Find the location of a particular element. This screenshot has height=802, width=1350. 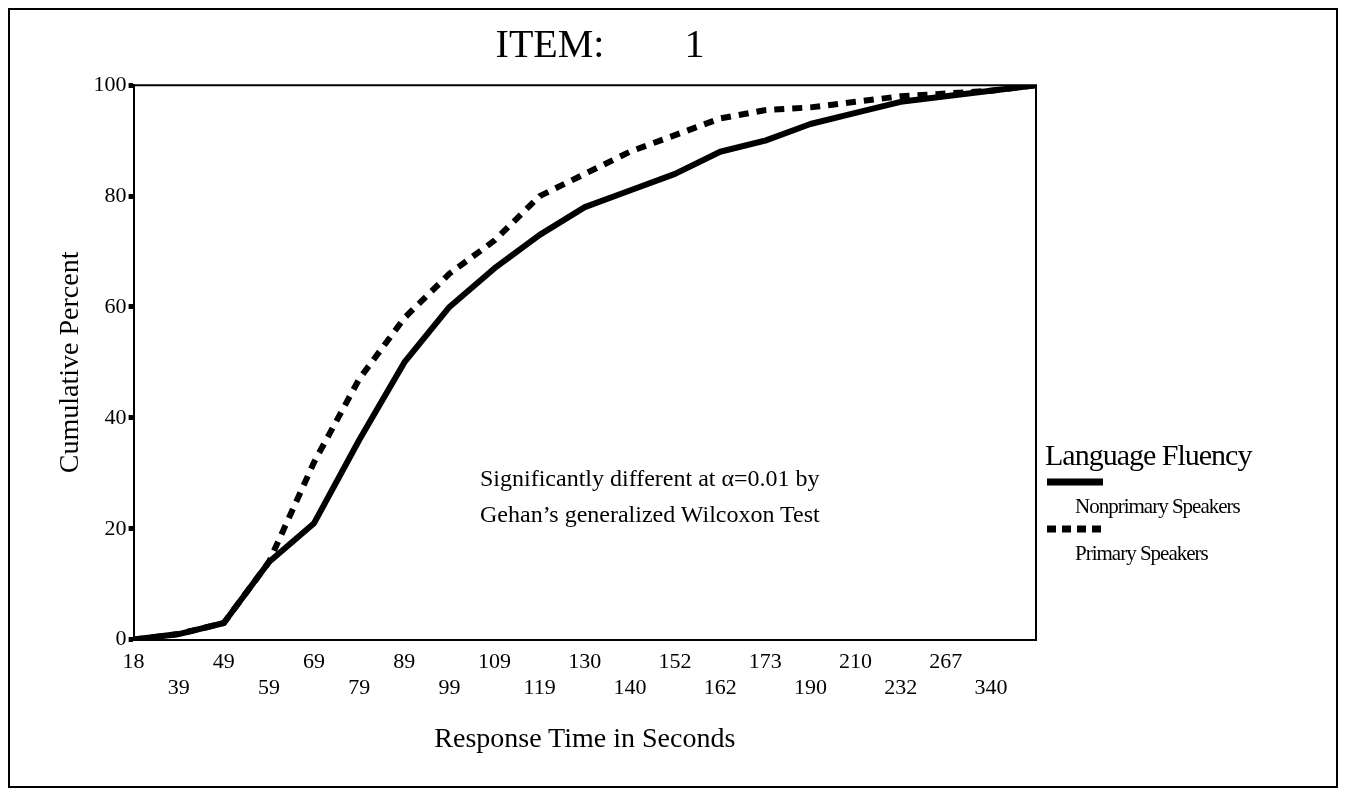

x-tick-label: 210 is located at coordinates (856, 660).